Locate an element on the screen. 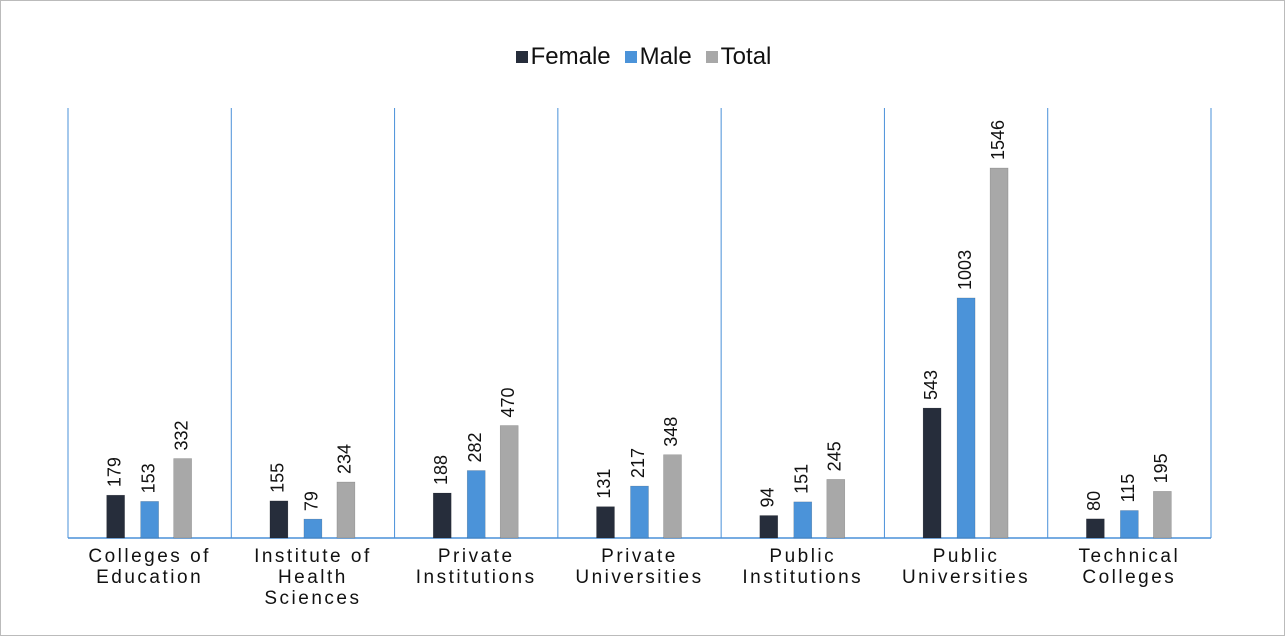 Image resolution: width=1285 pixels, height=636 pixels. data-label: 1546 is located at coordinates (998, 140).